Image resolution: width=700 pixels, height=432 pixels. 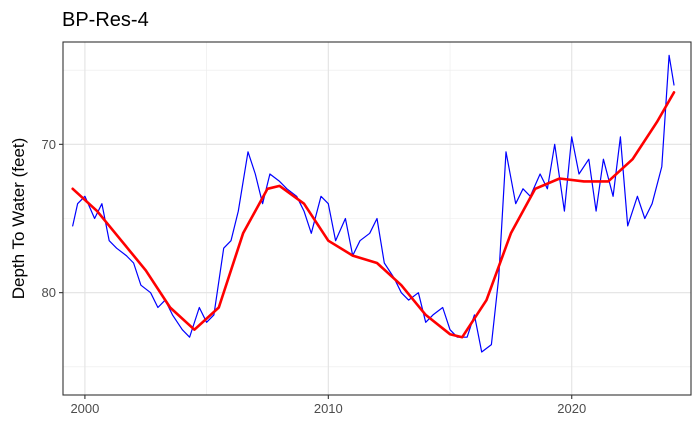 What do you see at coordinates (571, 408) in the screenshot?
I see `x-tick-label: 2020` at bounding box center [571, 408].